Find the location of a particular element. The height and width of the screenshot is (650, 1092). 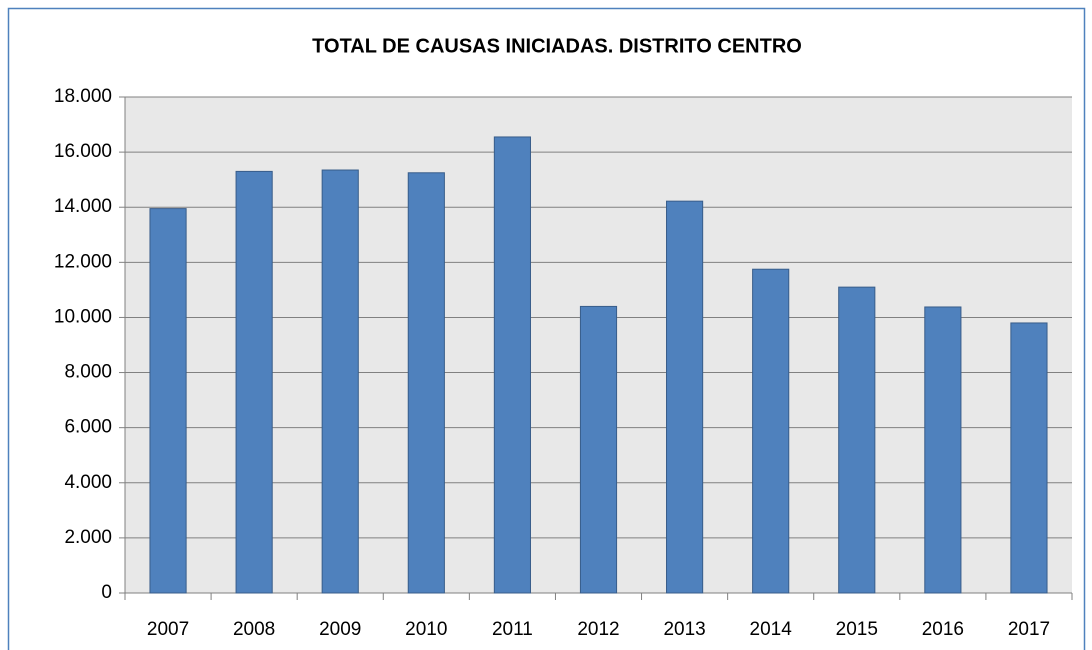

y-tick-label: 18.000 is located at coordinates (83, 96).